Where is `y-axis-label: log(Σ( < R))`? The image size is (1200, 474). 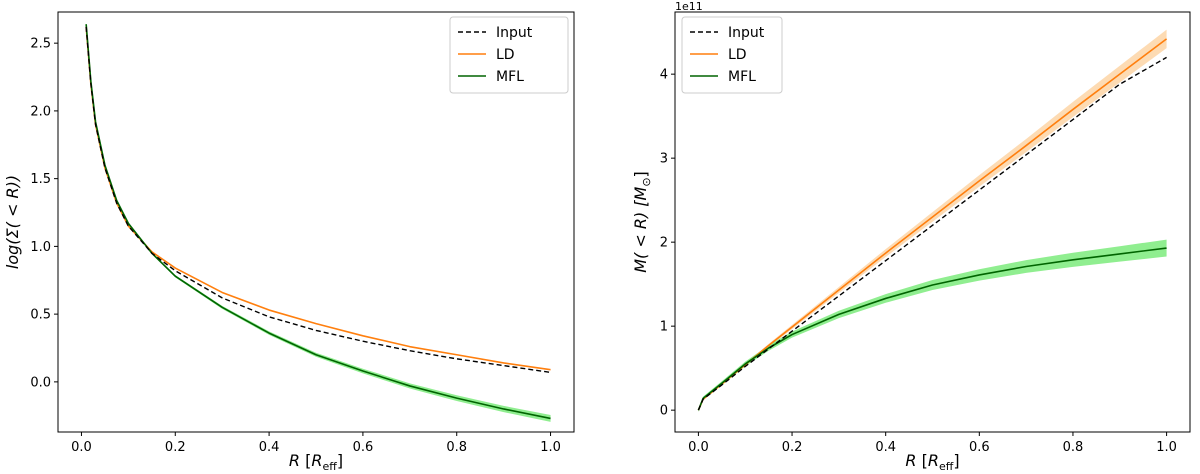
y-axis-label: log(Σ( < R)) is located at coordinates (12, 222).